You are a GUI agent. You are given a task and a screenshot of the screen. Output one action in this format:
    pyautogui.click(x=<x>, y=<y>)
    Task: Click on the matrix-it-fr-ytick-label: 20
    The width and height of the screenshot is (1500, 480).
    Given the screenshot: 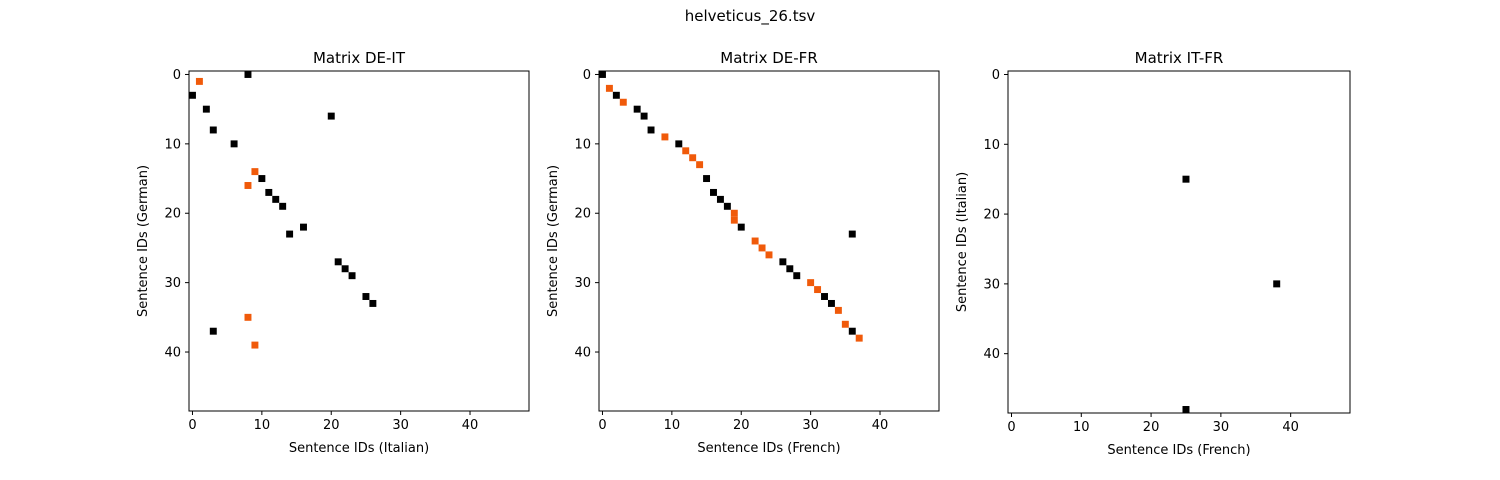 What is the action you would take?
    pyautogui.click(x=991, y=215)
    